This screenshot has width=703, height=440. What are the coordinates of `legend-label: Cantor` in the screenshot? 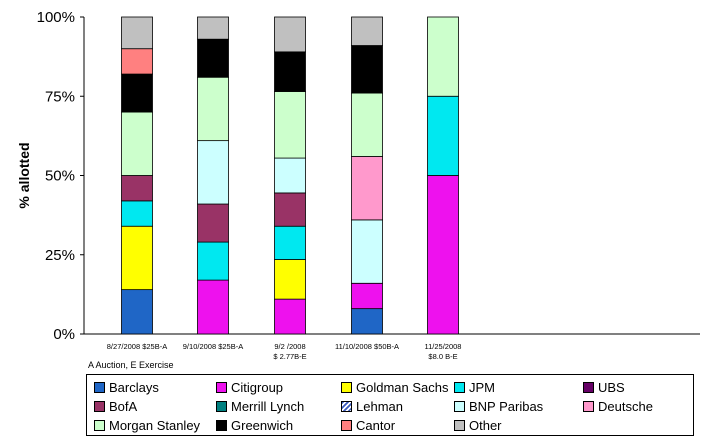 It's located at (376, 425).